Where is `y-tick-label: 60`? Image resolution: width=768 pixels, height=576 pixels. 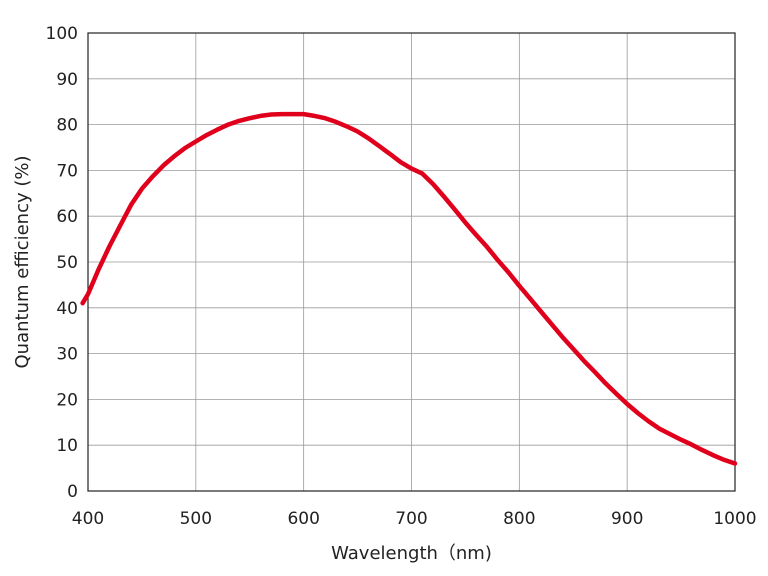
y-tick-label: 60 is located at coordinates (67, 217).